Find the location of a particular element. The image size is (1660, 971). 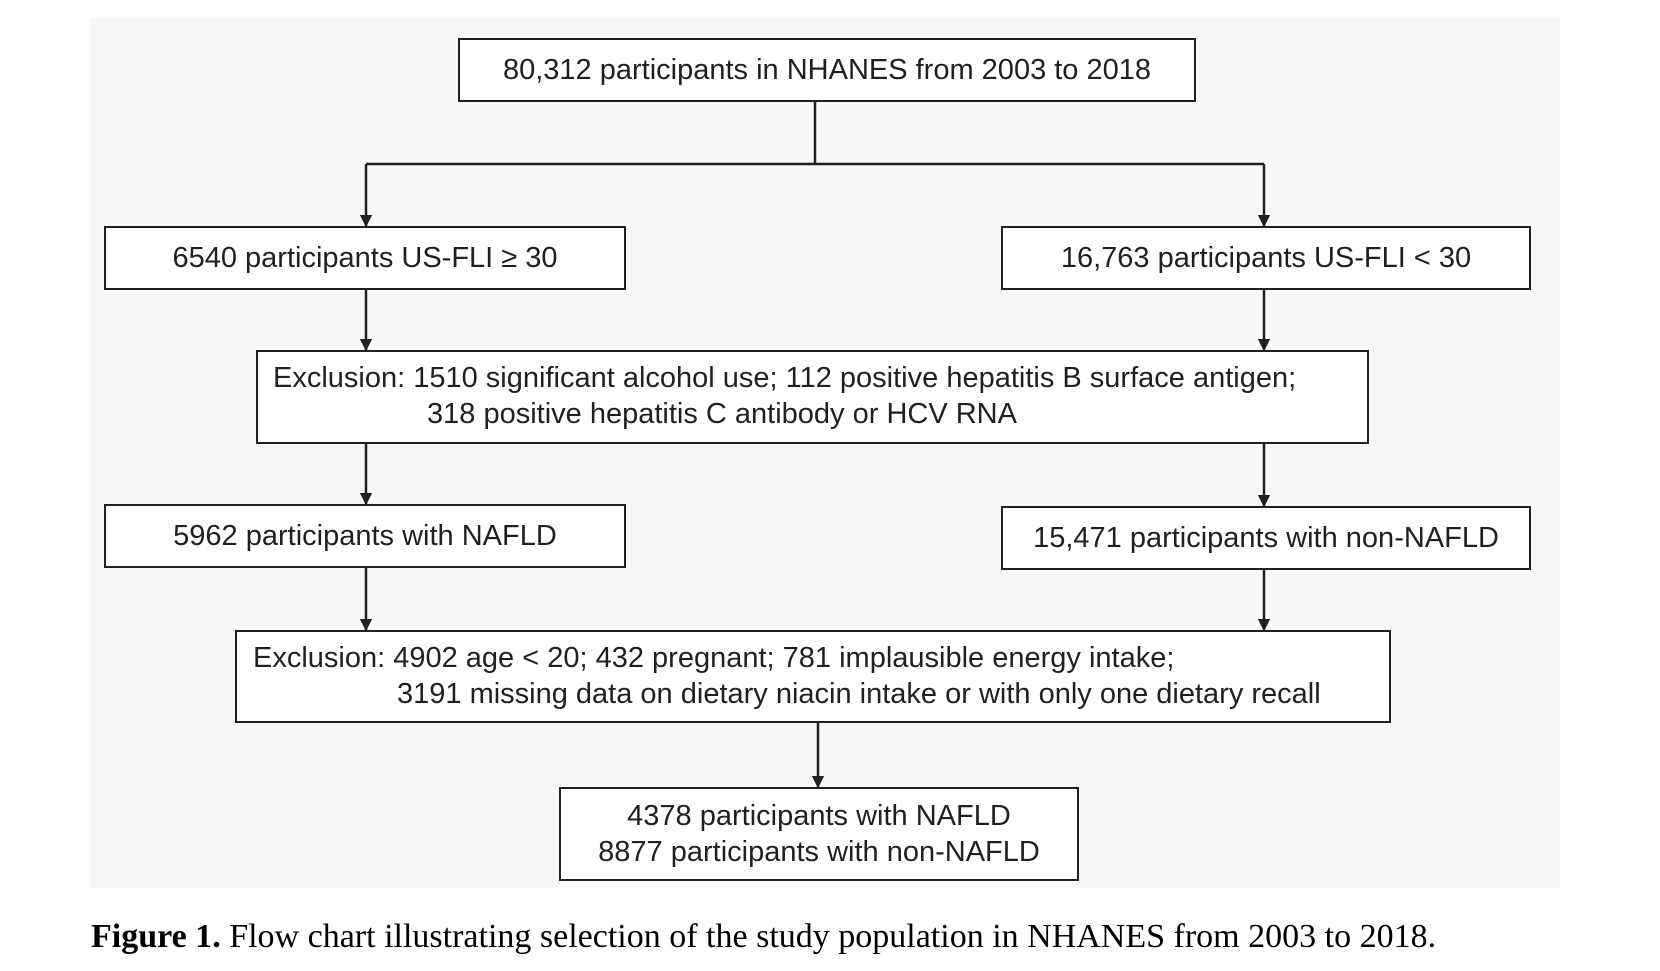

node-fli-high: 6540 participants US-FLI ≥ 30 is located at coordinates (365, 258).